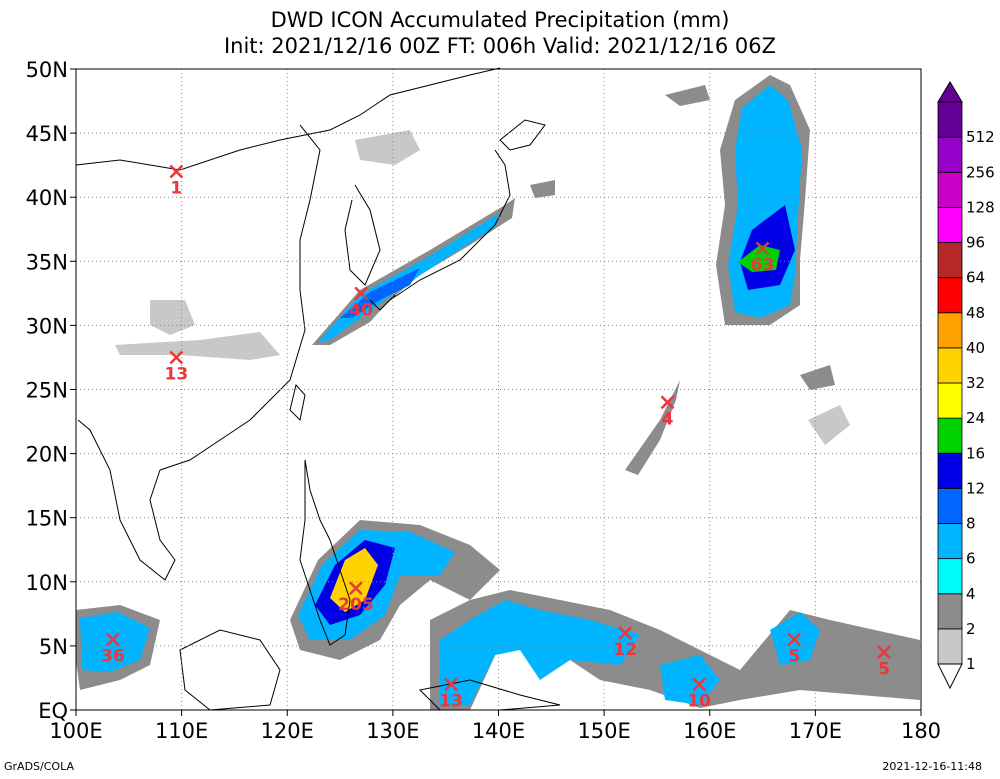  I want to click on lat-tick-label: 50N, so click(47, 70).